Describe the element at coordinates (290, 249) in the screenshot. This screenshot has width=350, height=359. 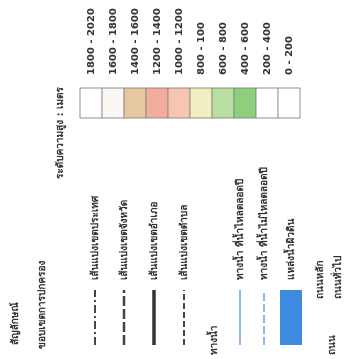
I see `item-label: แหล่งน้ำผิวดิน` at that location.